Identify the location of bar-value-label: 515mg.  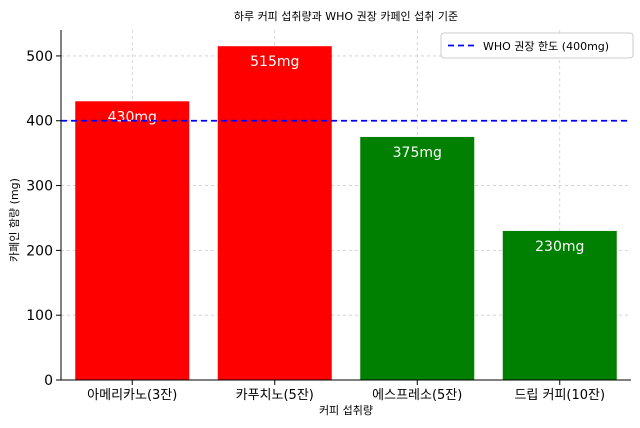
(274, 62).